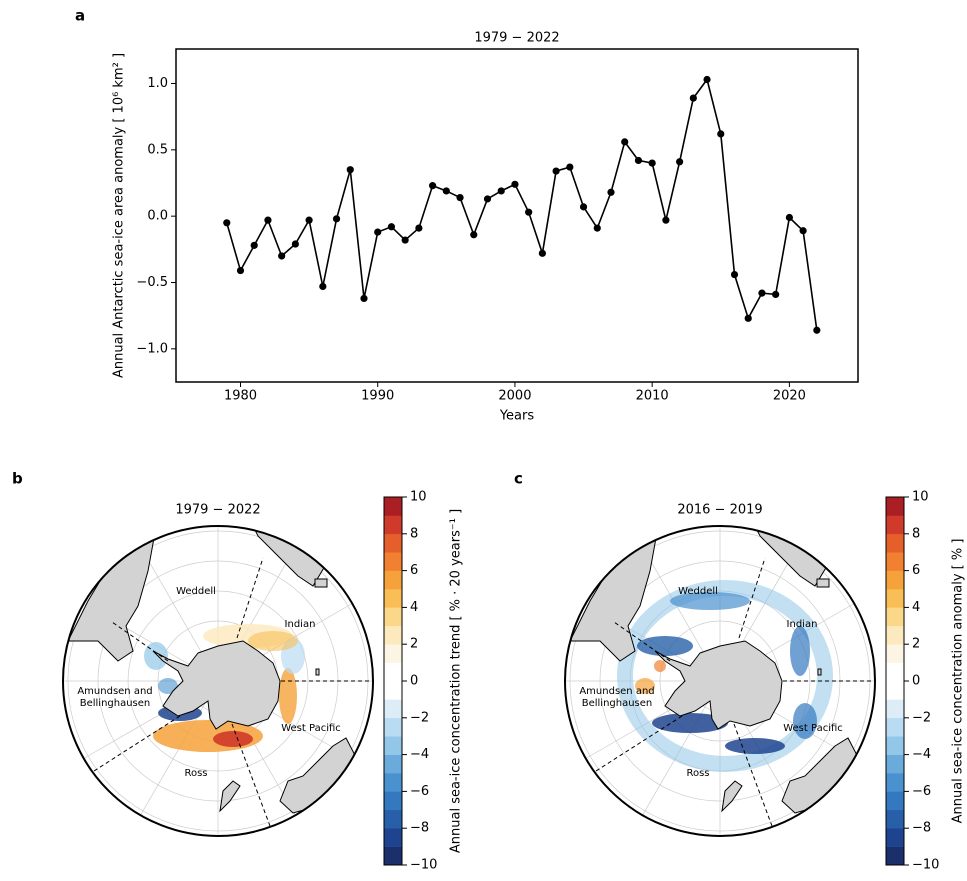 This screenshot has height=881, width=967. What do you see at coordinates (517, 416) in the screenshot?
I see `x-axis-label: Years` at bounding box center [517, 416].